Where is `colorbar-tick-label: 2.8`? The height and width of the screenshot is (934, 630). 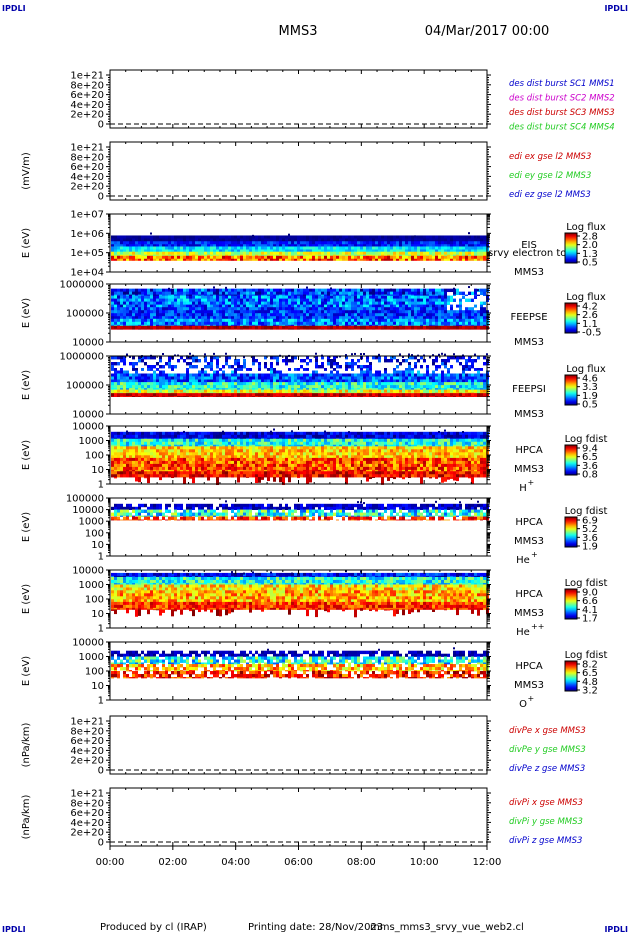
colorbar-tick-label: 2.8 is located at coordinates (590, 237).